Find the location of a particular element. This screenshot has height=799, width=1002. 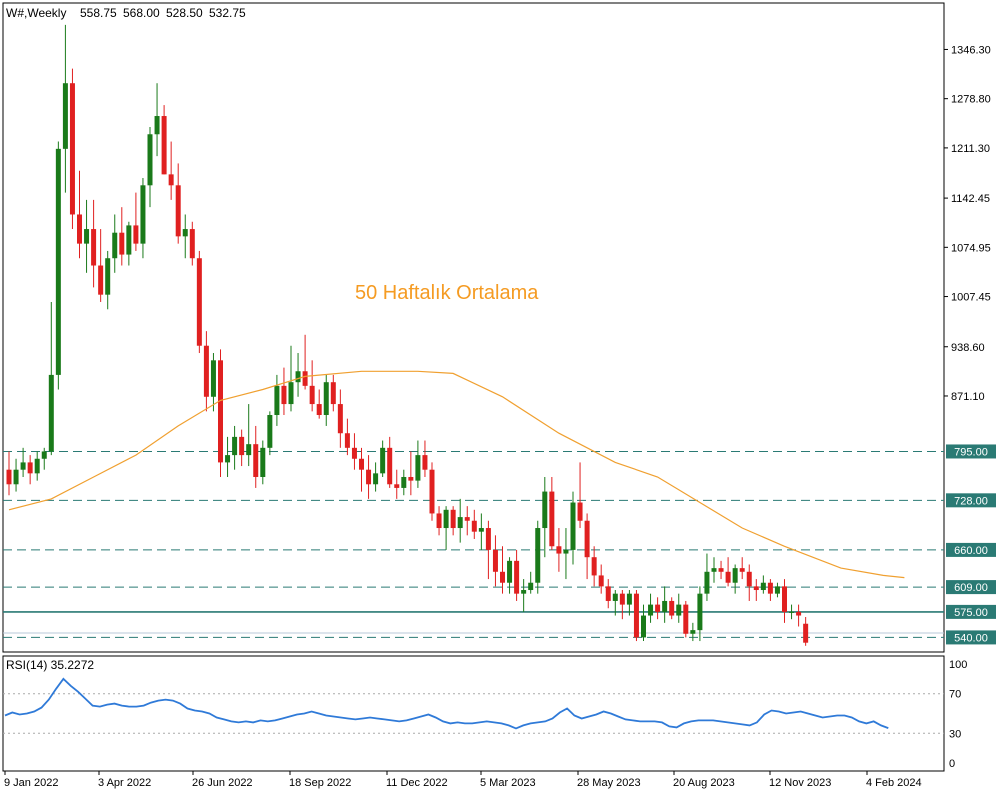

ohlc-open: 558.75 is located at coordinates (98, 13).